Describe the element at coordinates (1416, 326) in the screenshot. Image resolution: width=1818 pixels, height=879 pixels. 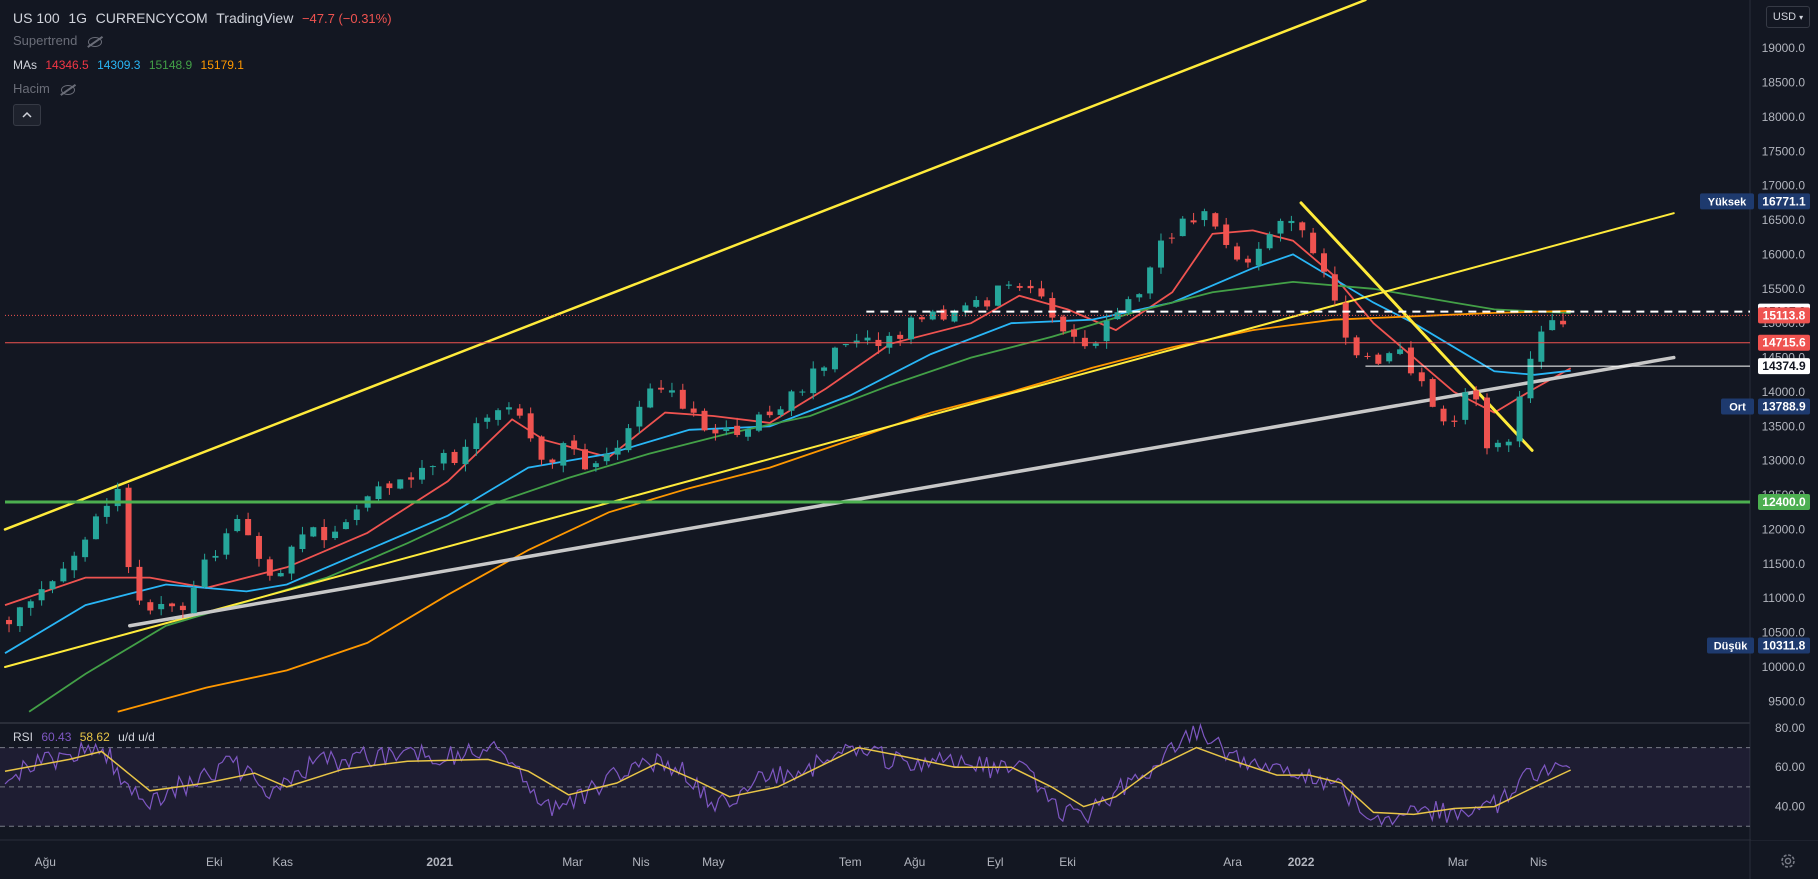
I see `downtrend-line` at that location.